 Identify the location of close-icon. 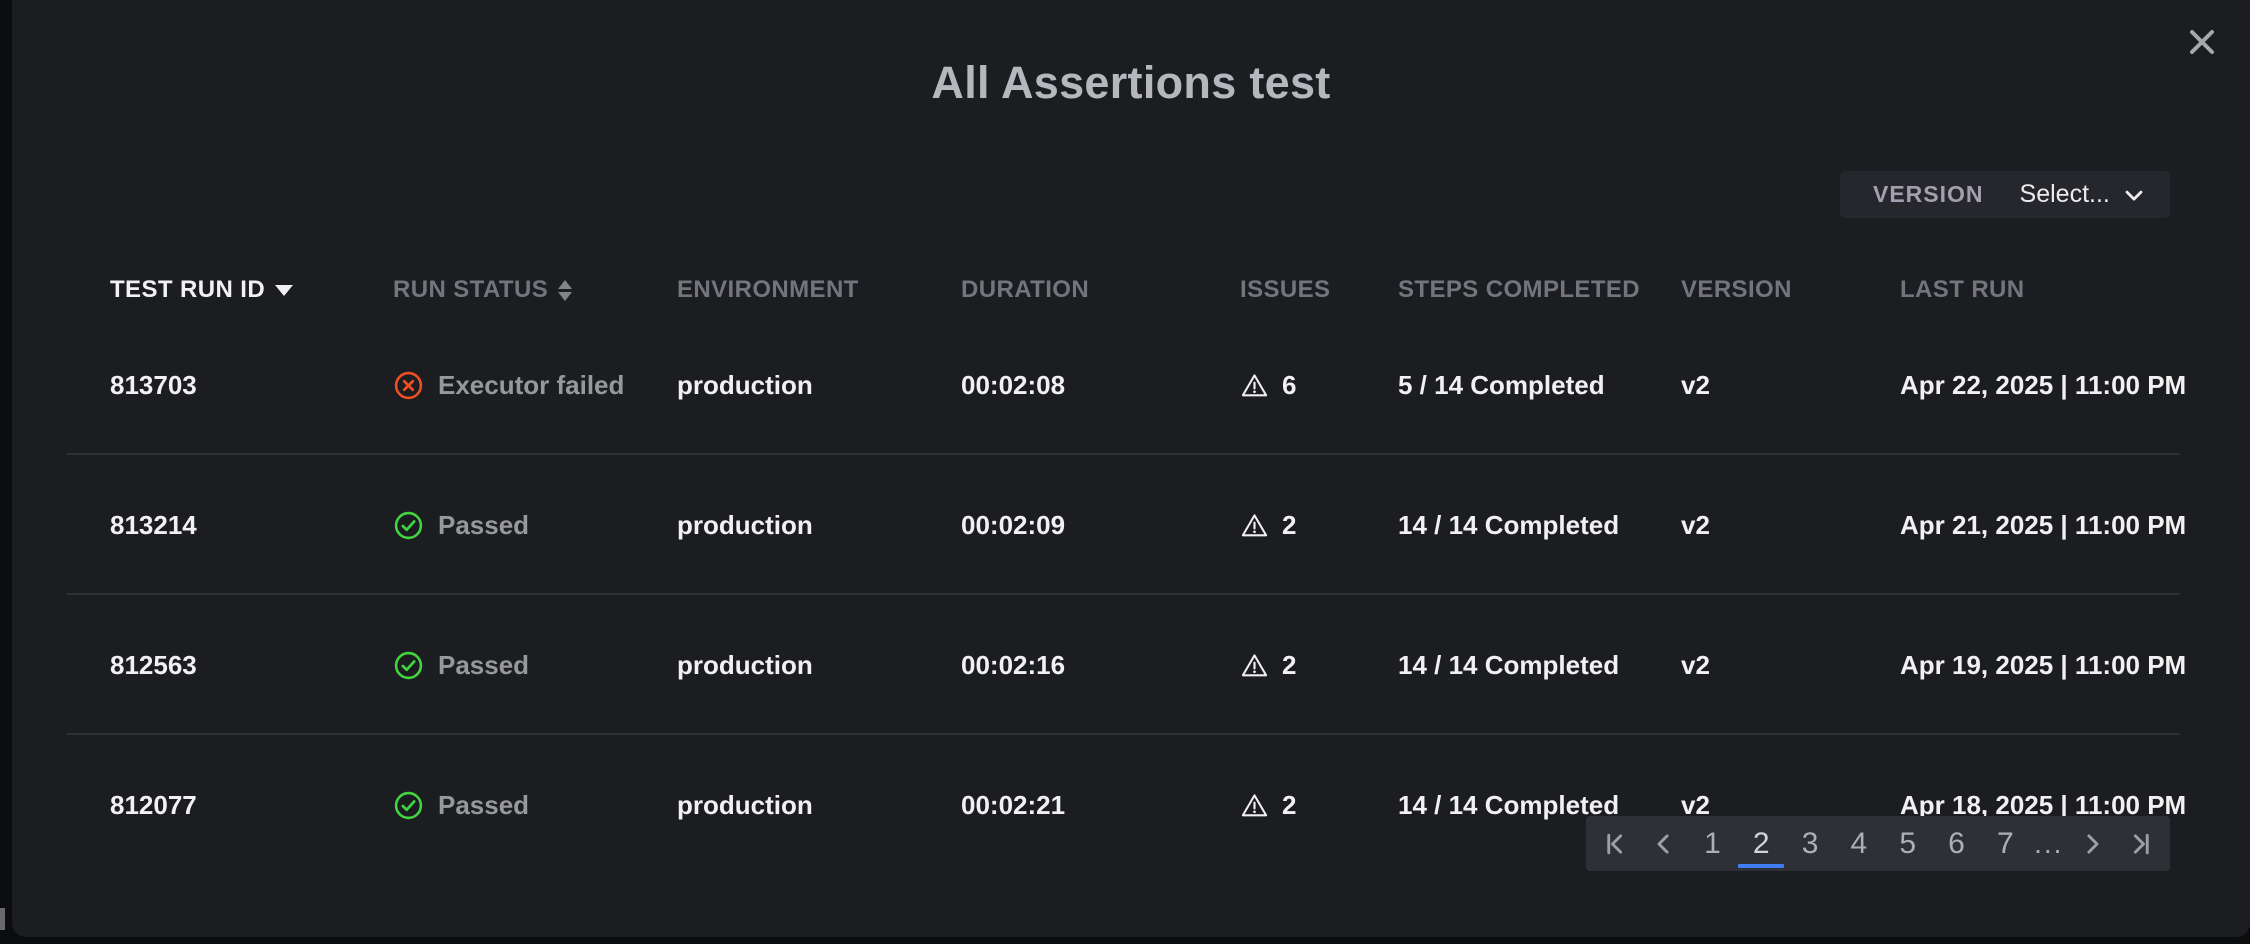
(2202, 42).